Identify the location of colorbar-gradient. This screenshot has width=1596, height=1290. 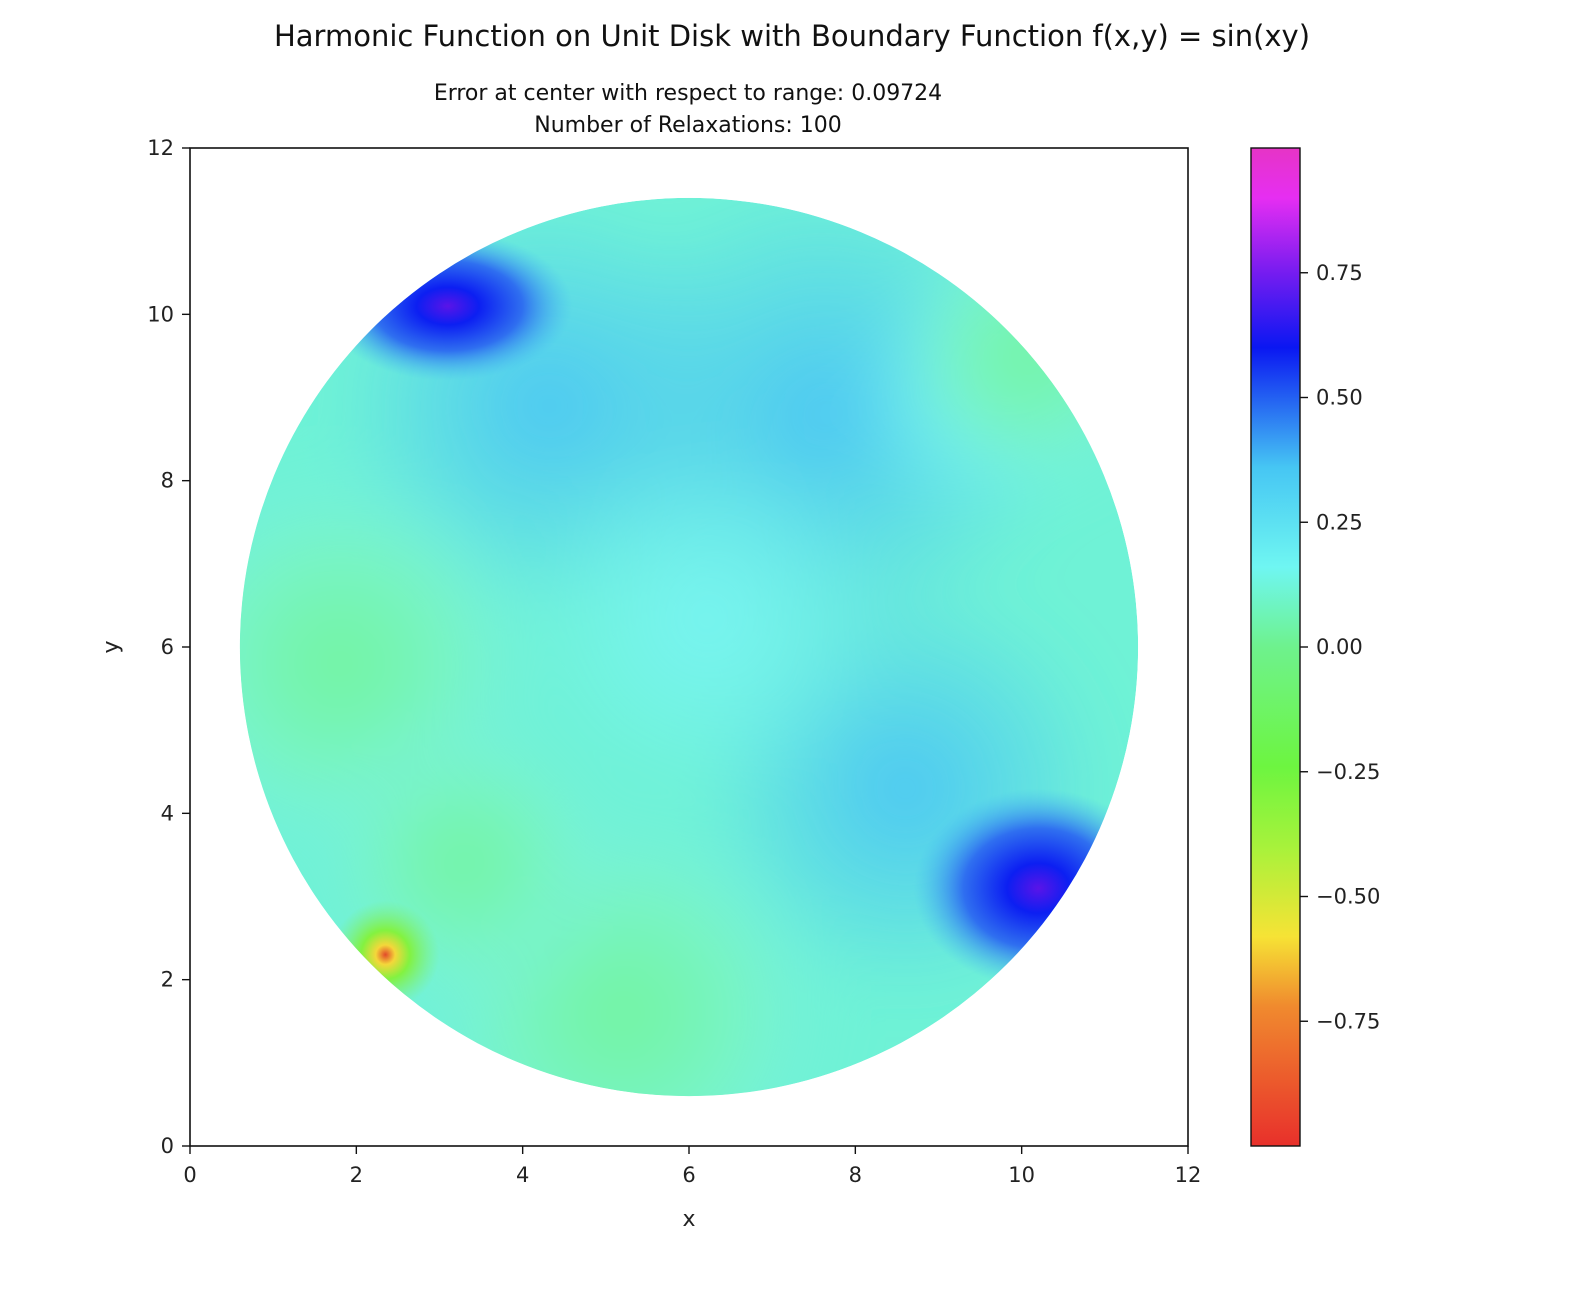
(1275, 647).